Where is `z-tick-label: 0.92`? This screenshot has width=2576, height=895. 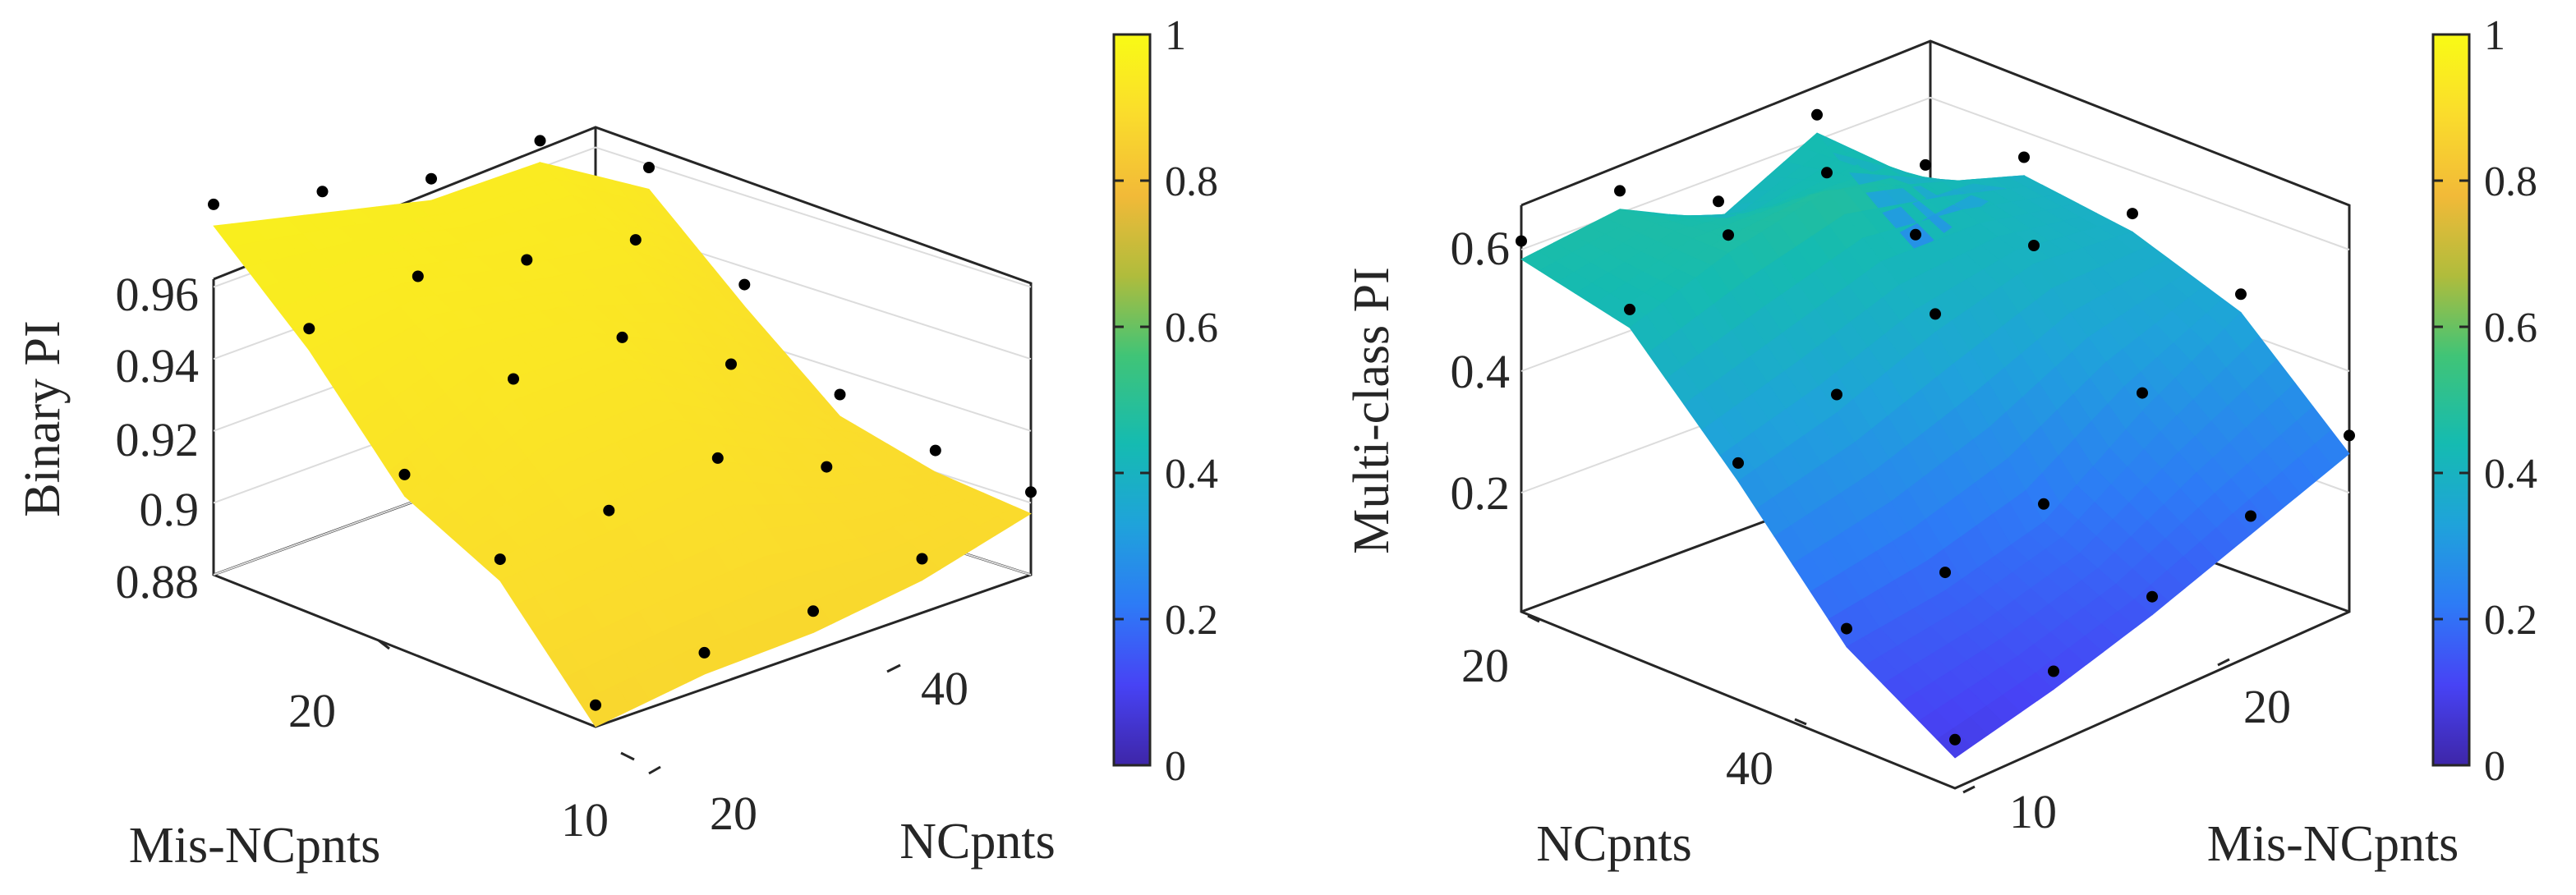 z-tick-label: 0.92 is located at coordinates (158, 439).